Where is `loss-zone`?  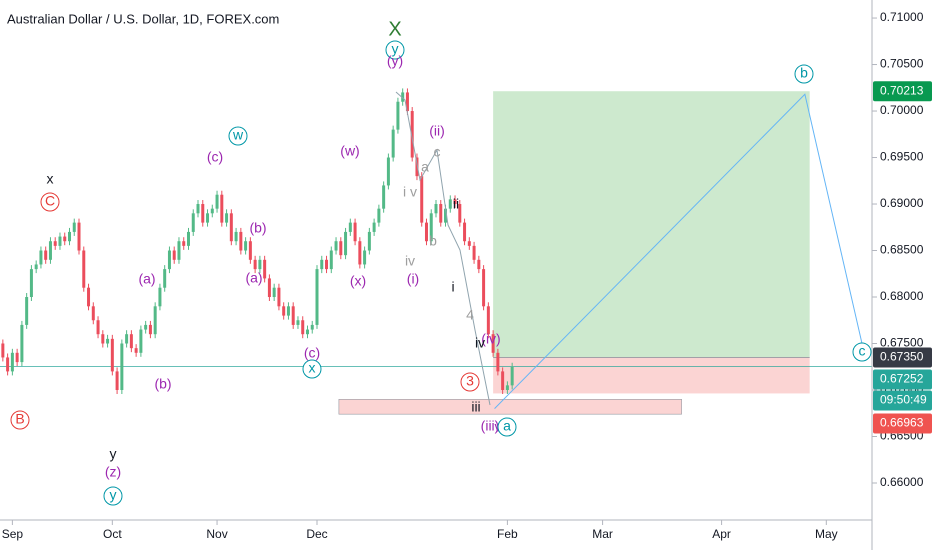 loss-zone is located at coordinates (651, 375).